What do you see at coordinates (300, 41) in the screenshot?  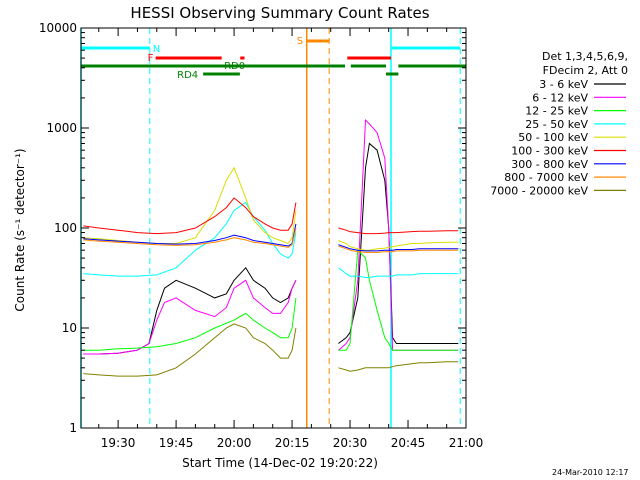 I see `saa-label: S` at bounding box center [300, 41].